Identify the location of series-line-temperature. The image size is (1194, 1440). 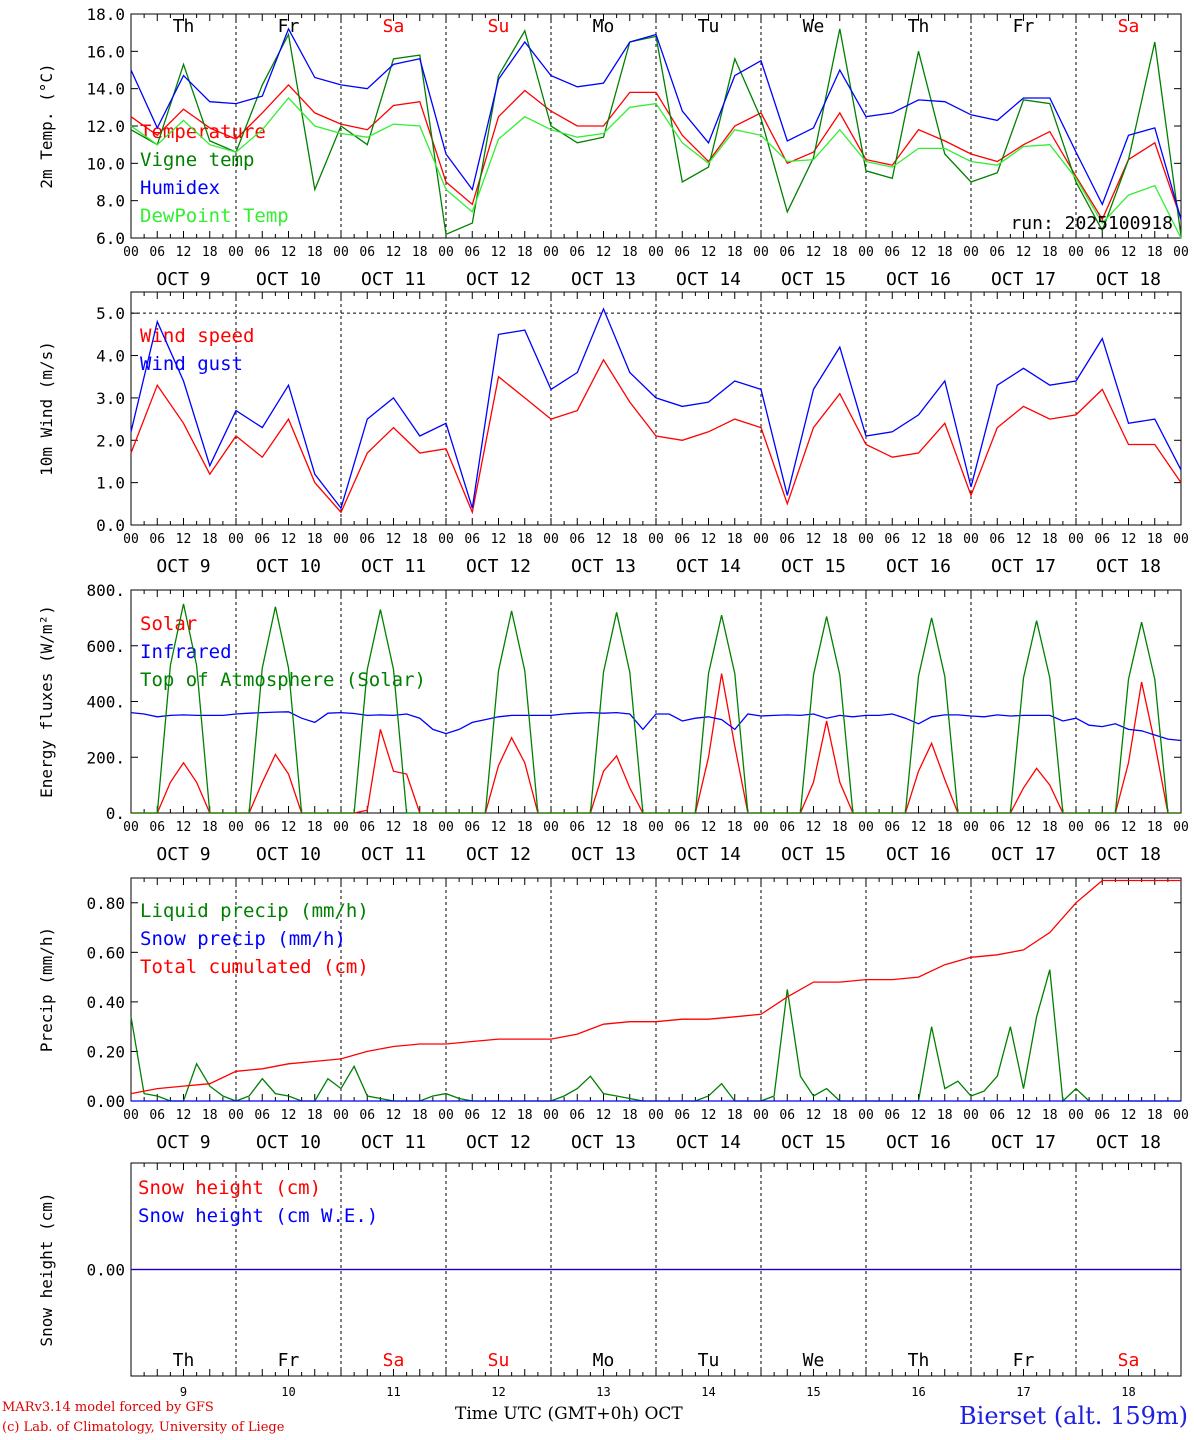
(656, 152).